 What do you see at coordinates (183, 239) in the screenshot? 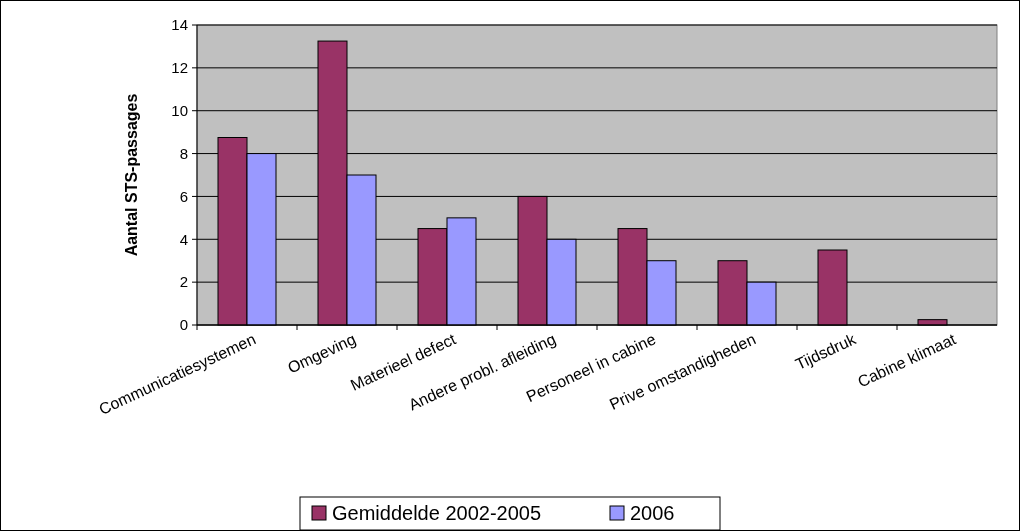
I see `y-tick-label: 4` at bounding box center [183, 239].